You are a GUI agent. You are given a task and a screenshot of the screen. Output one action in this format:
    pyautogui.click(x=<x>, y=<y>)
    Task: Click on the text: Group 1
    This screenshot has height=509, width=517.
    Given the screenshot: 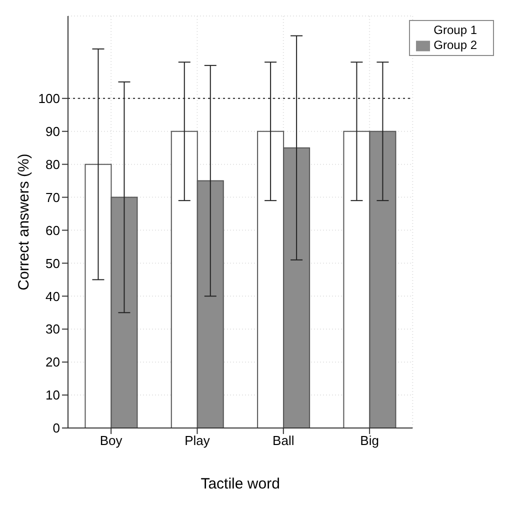 What is the action you would take?
    pyautogui.click(x=455, y=30)
    